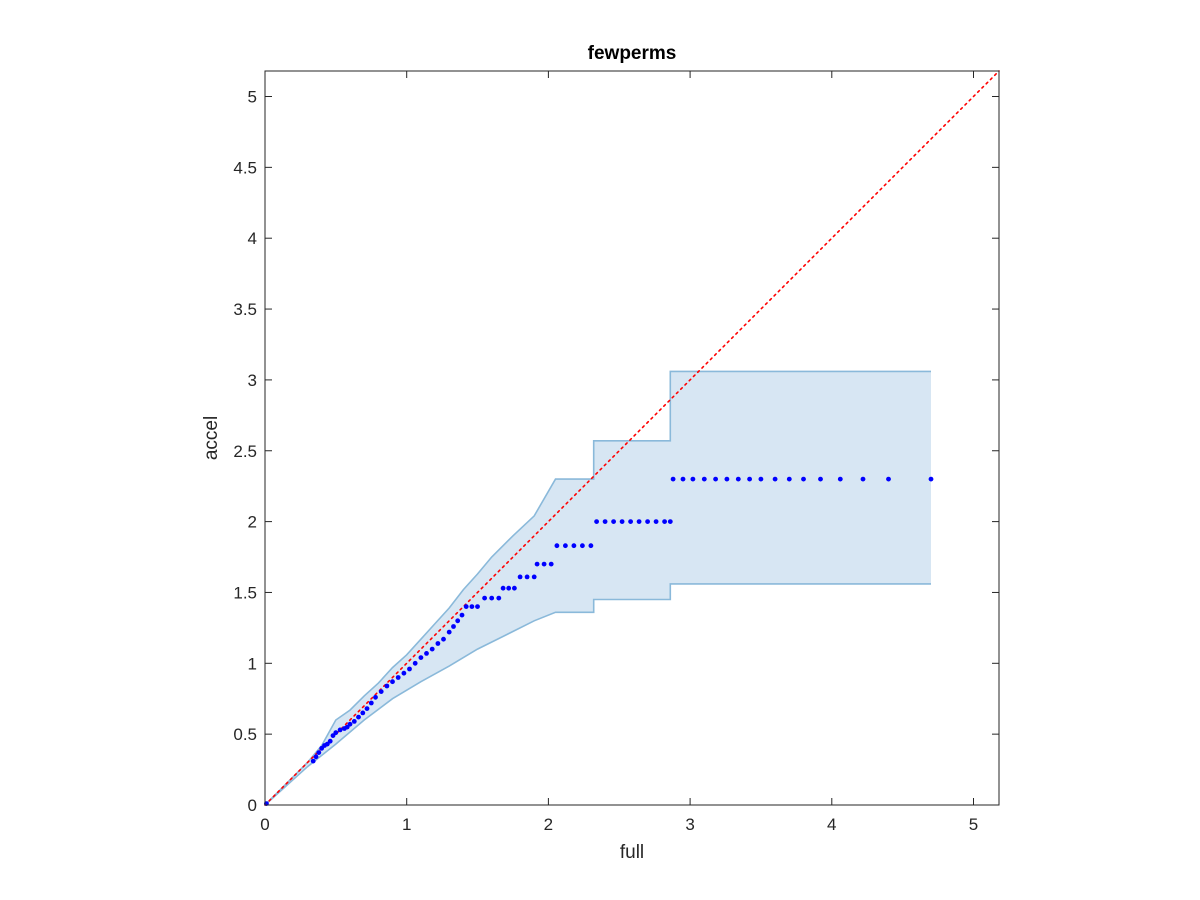  Describe the element at coordinates (252, 238) in the screenshot. I see `y-tick-label: 4` at that location.